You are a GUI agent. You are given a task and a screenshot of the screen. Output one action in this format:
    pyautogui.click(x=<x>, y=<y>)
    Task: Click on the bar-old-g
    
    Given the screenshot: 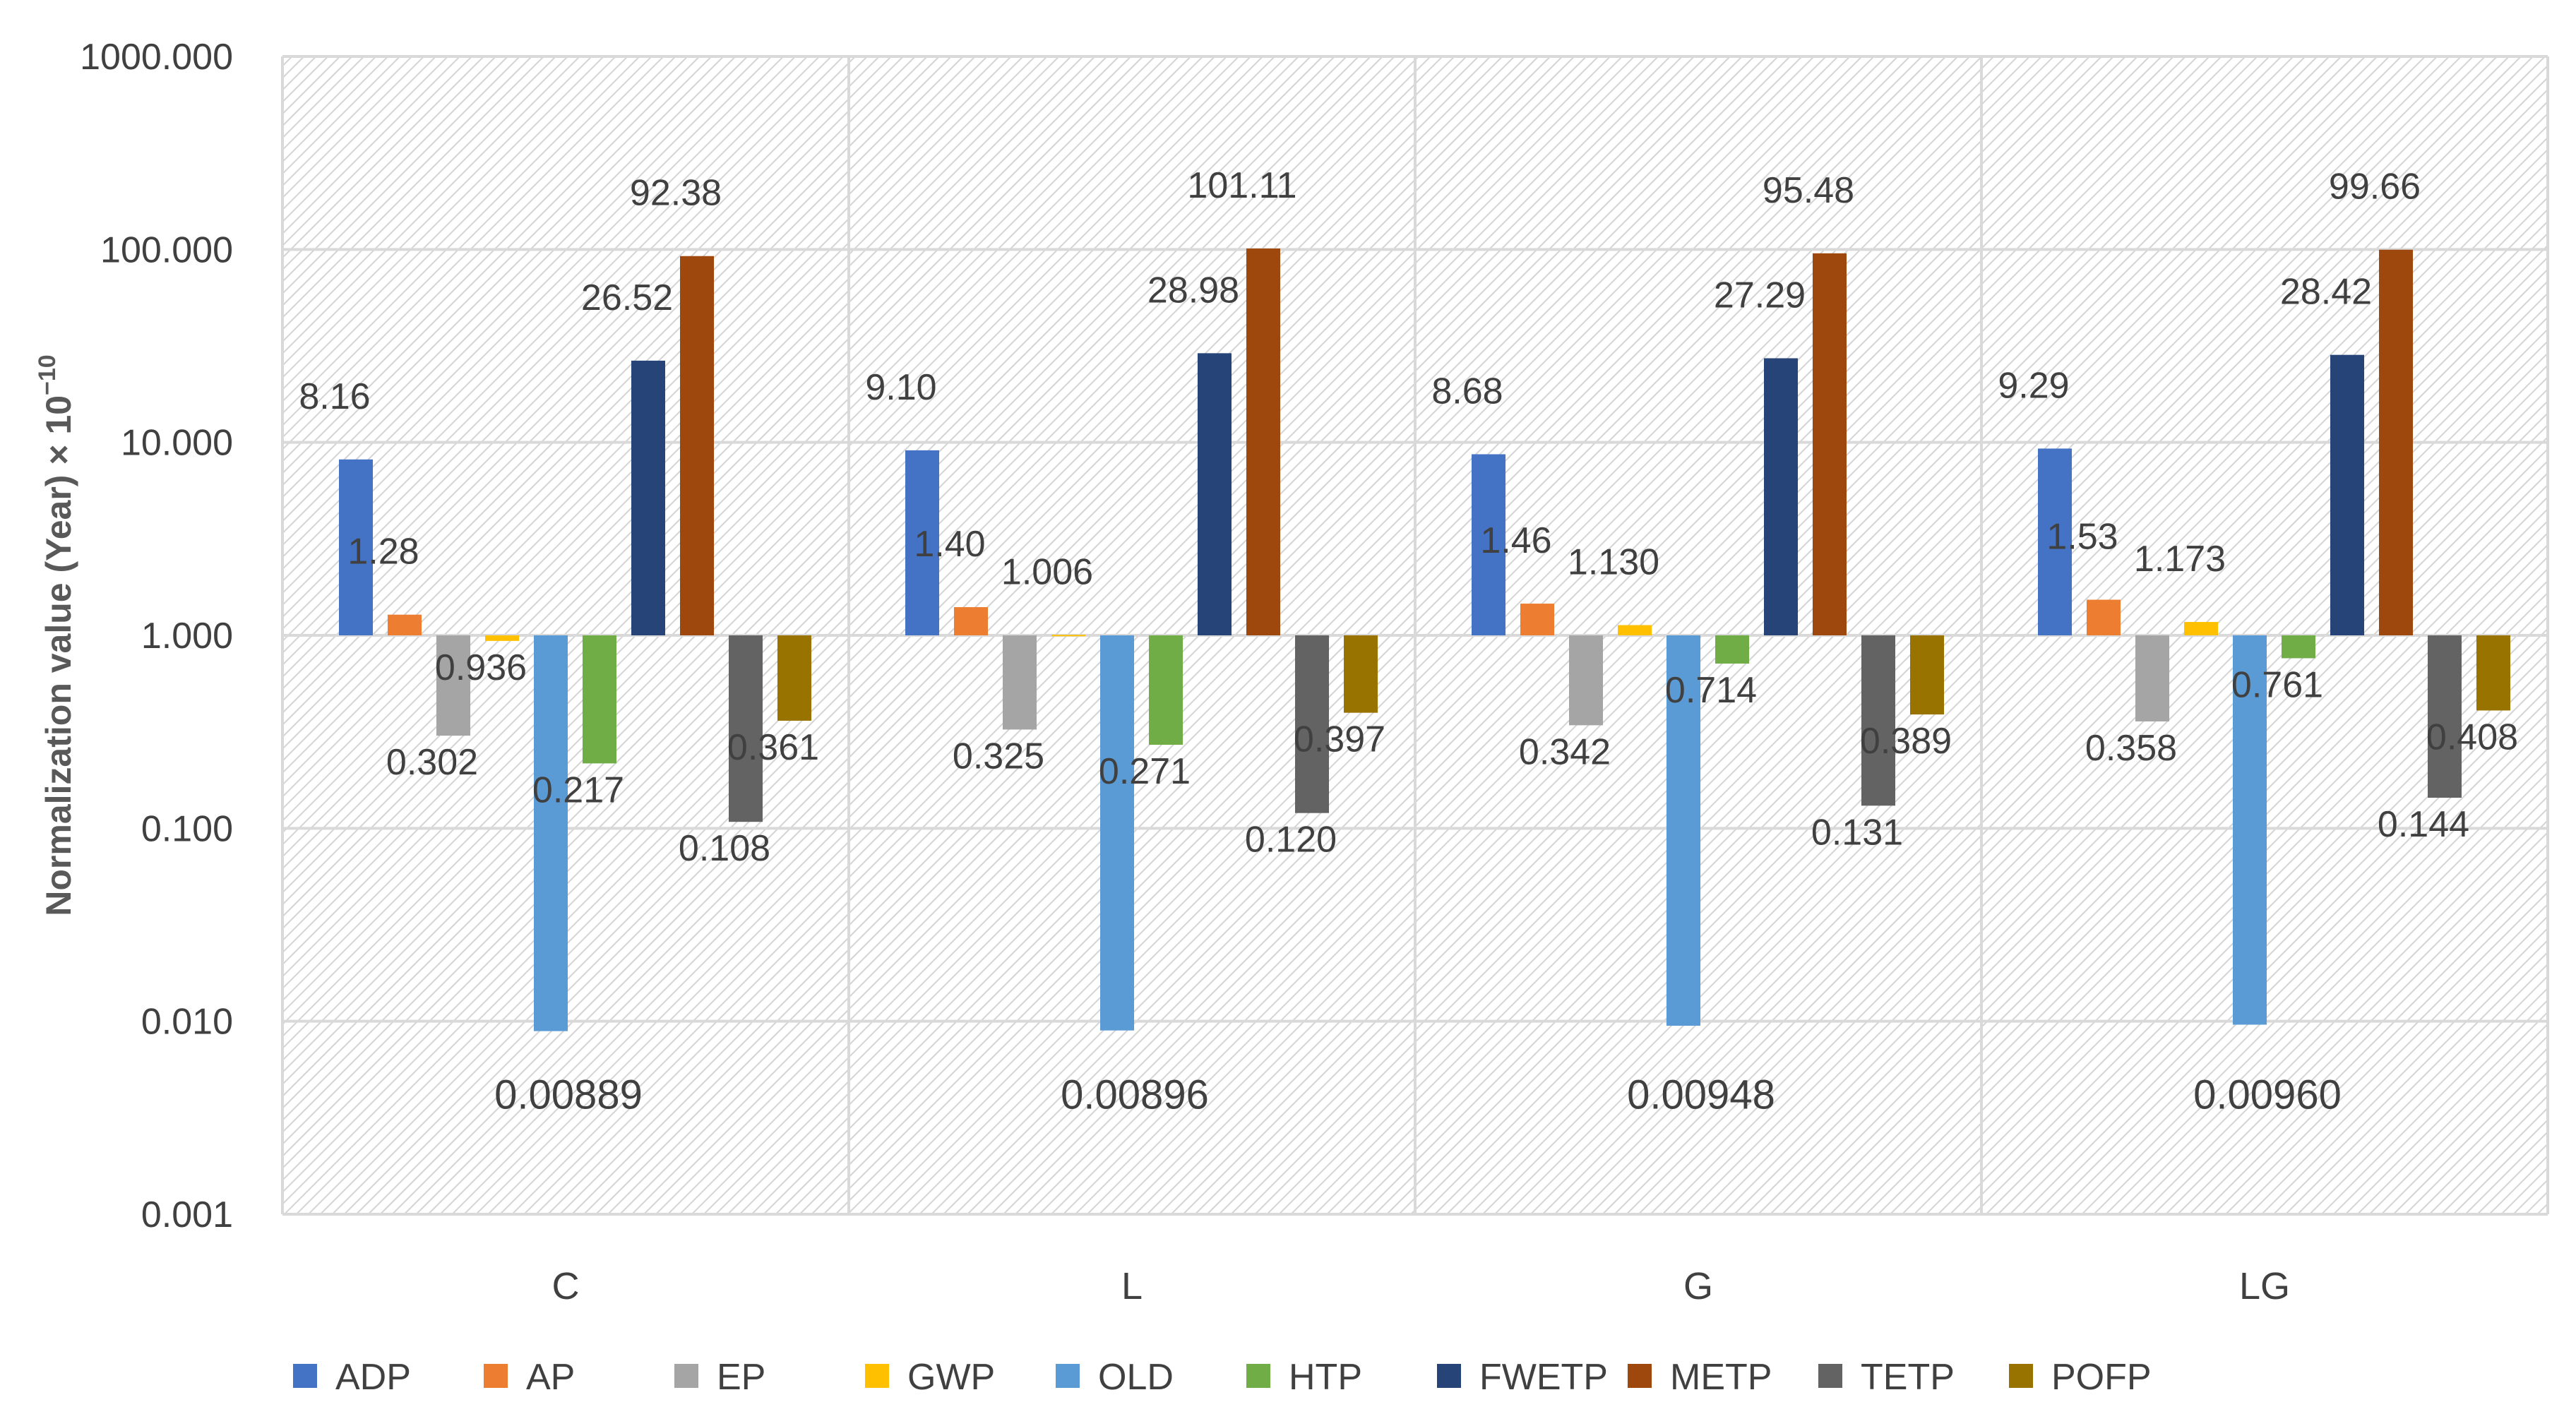 What is the action you would take?
    pyautogui.click(x=1683, y=830)
    